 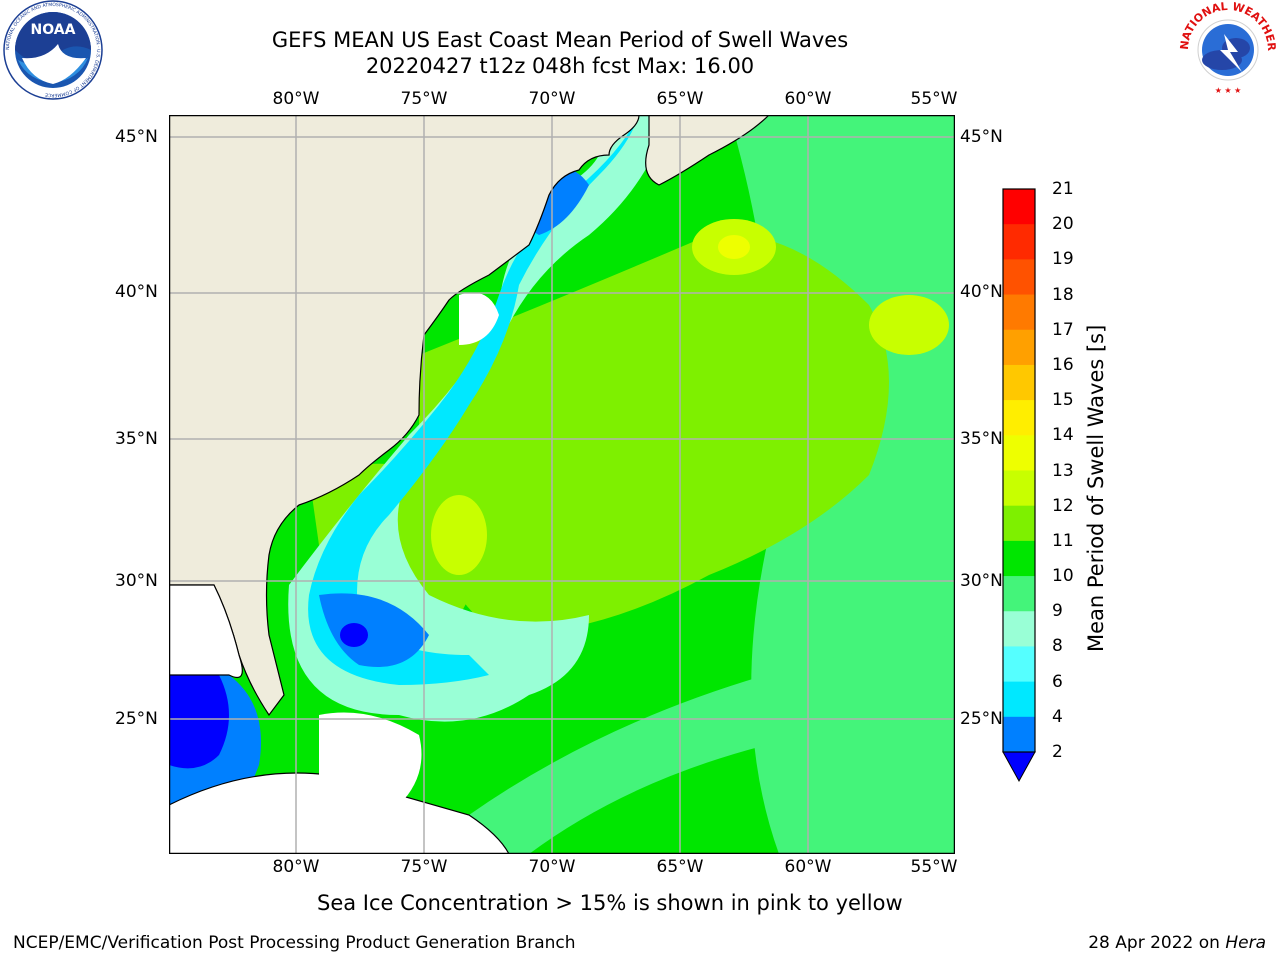 I want to click on footer-date: 28 Apr 2022 on, so click(x=1157, y=943).